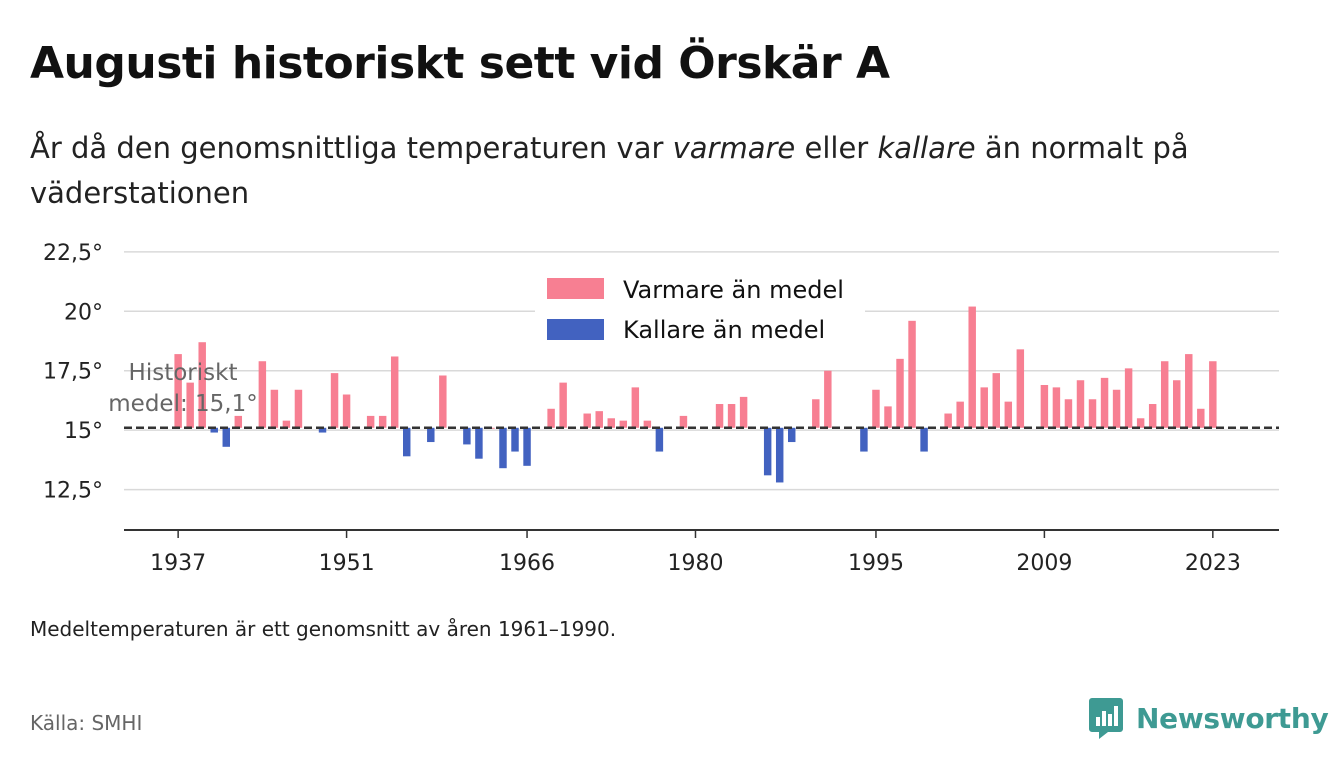  Describe the element at coordinates (926, 148) in the screenshot. I see `subtitle-emphasis-colder: kallare` at that location.